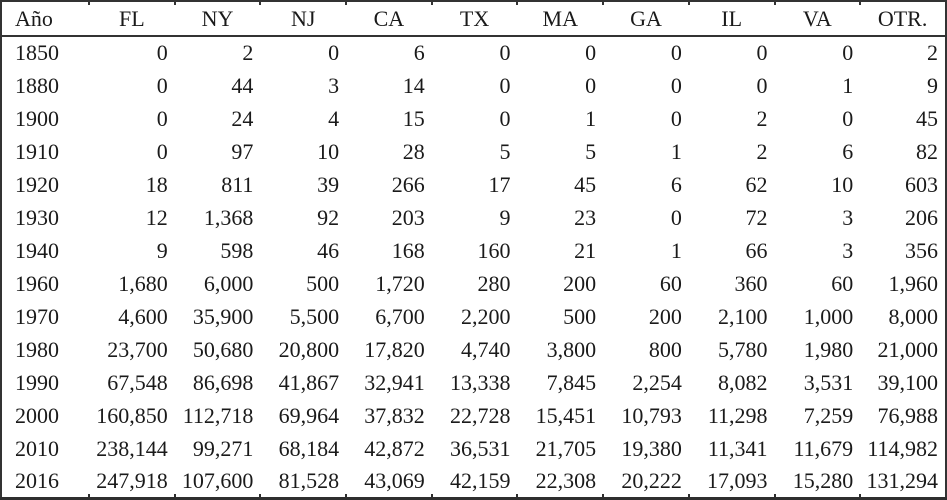 This screenshot has height=500, width=947. I want to click on value-cell: 9, so click(932, 85).